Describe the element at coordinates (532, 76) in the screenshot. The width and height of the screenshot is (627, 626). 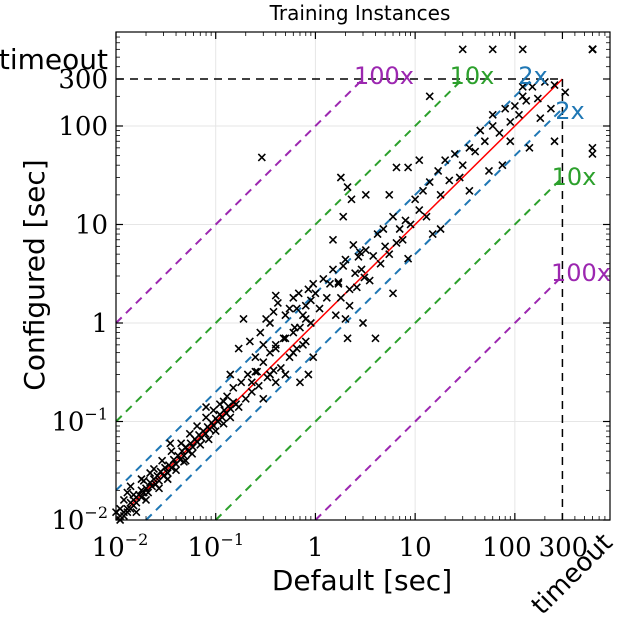
I see `ref-label-2x-upper: 2x` at that location.